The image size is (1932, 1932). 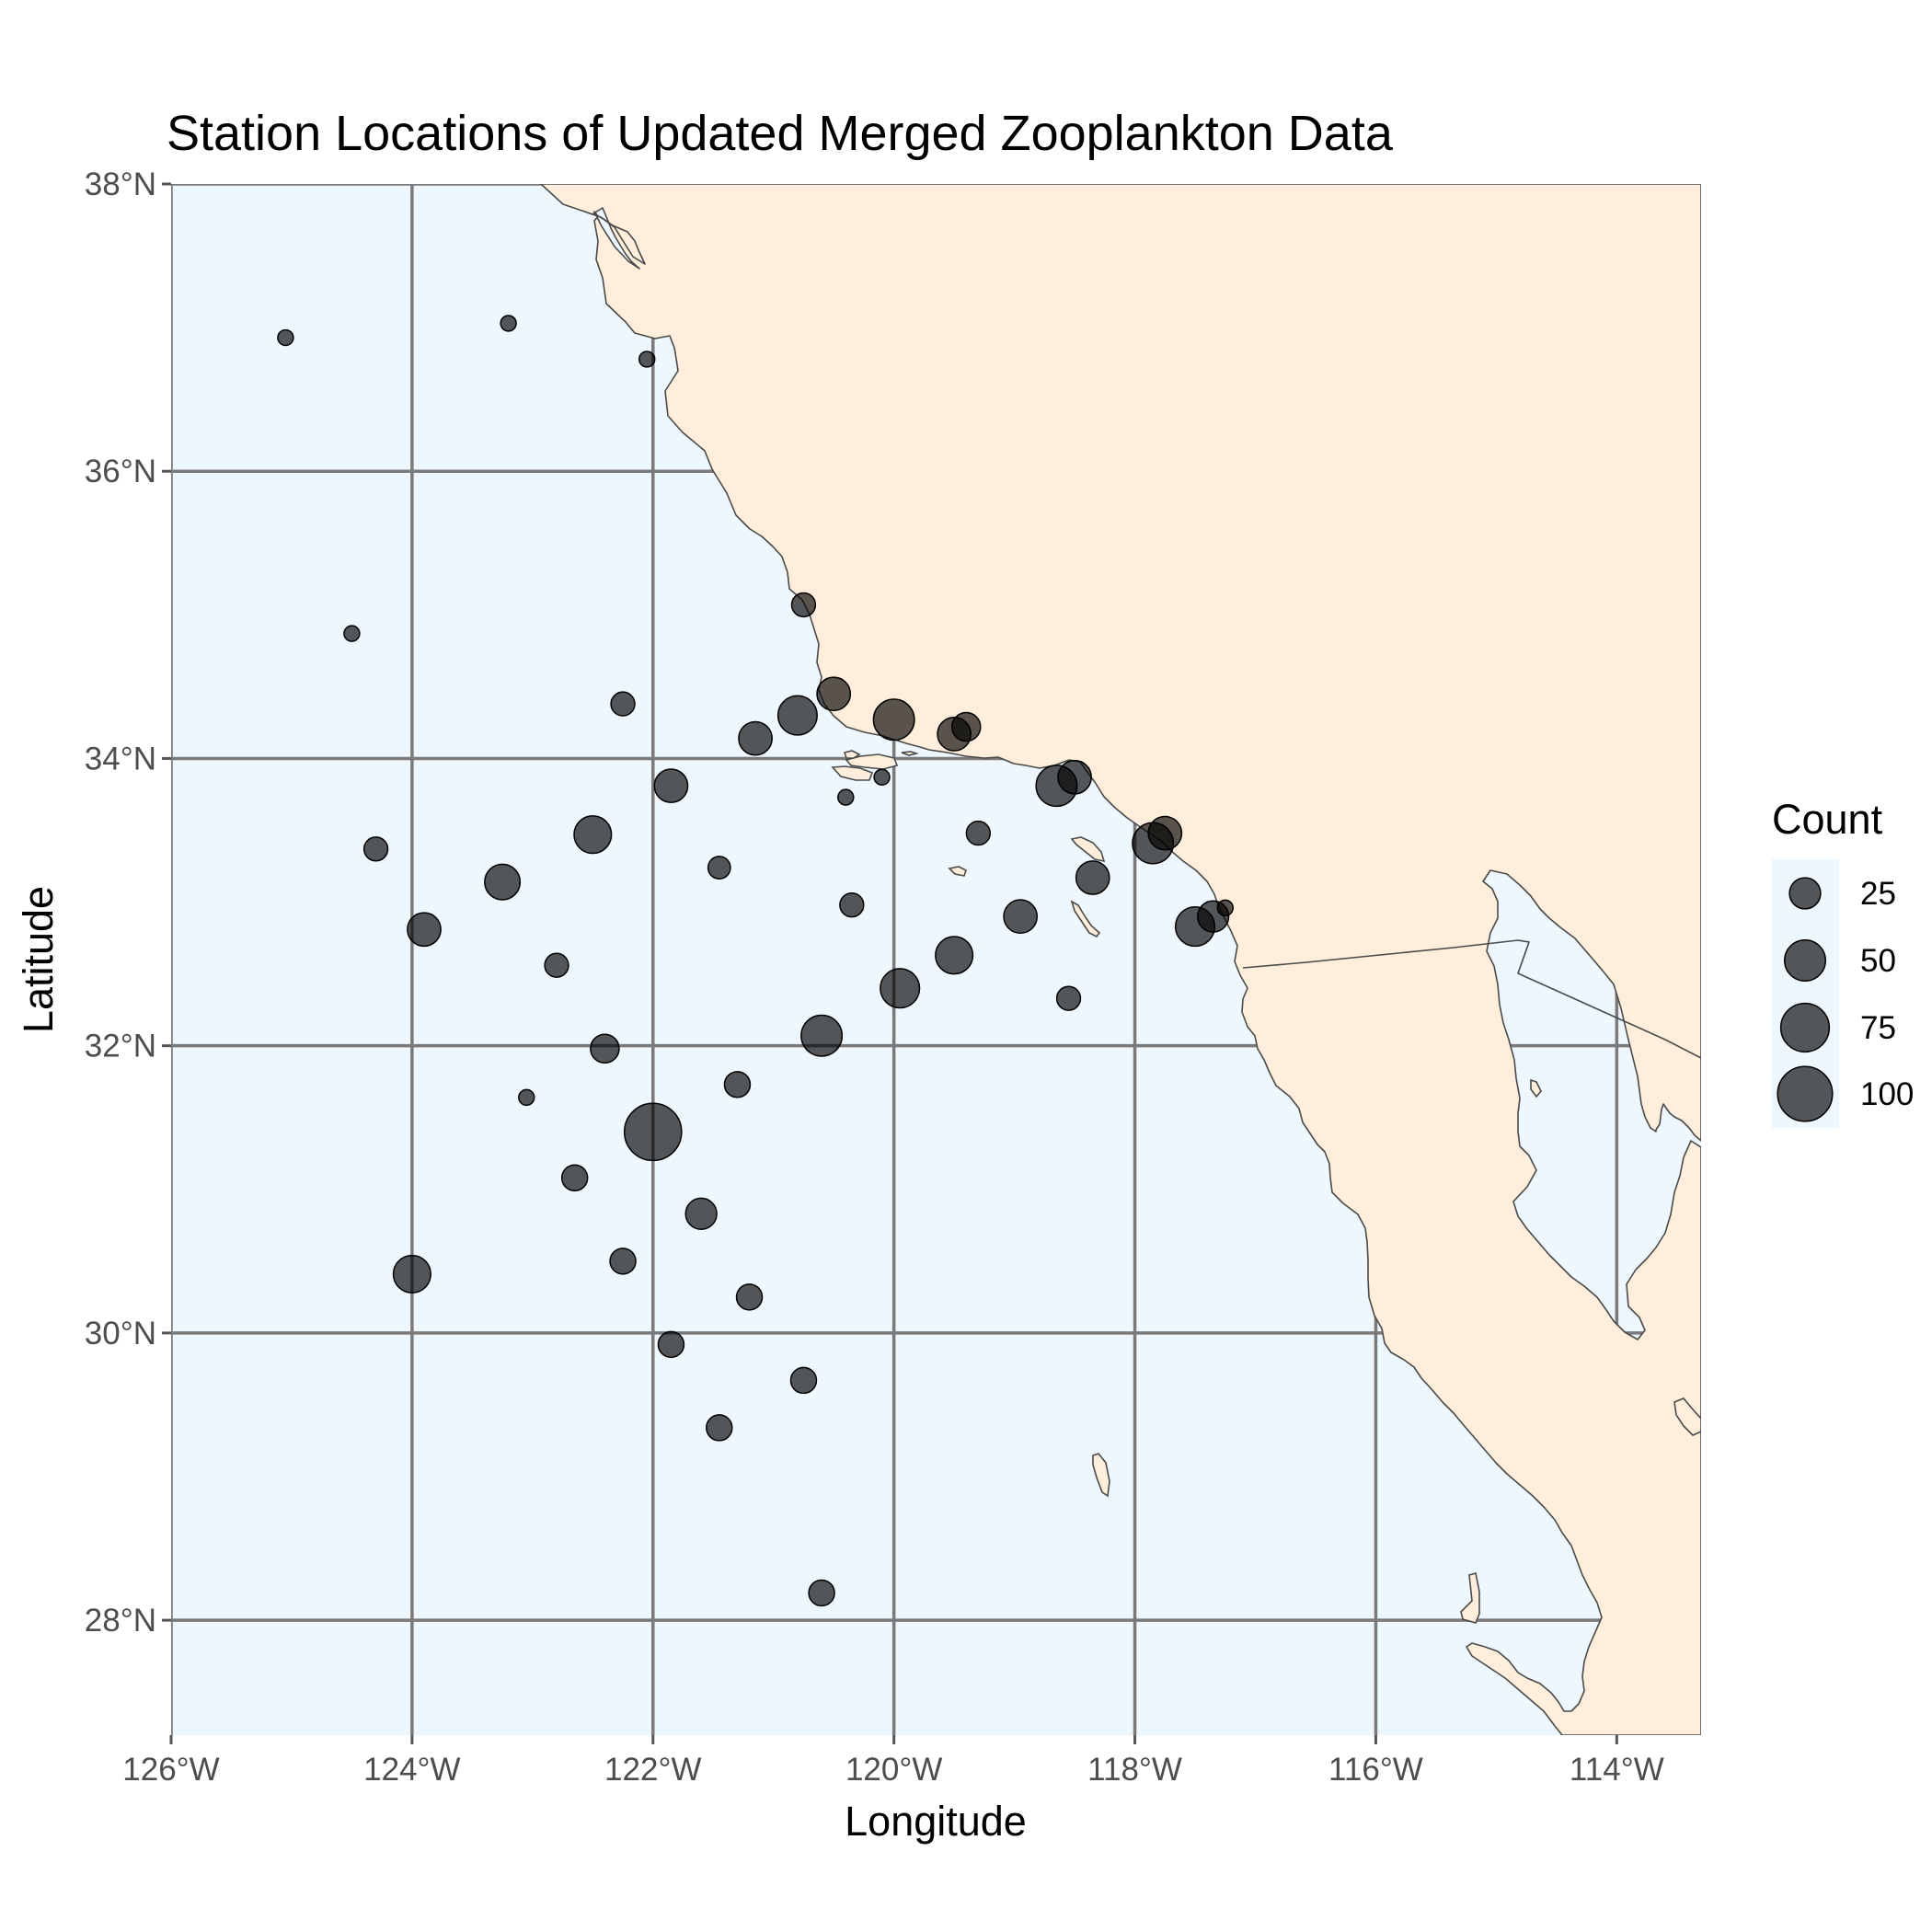 I want to click on island-san-miguel, so click(x=852, y=754).